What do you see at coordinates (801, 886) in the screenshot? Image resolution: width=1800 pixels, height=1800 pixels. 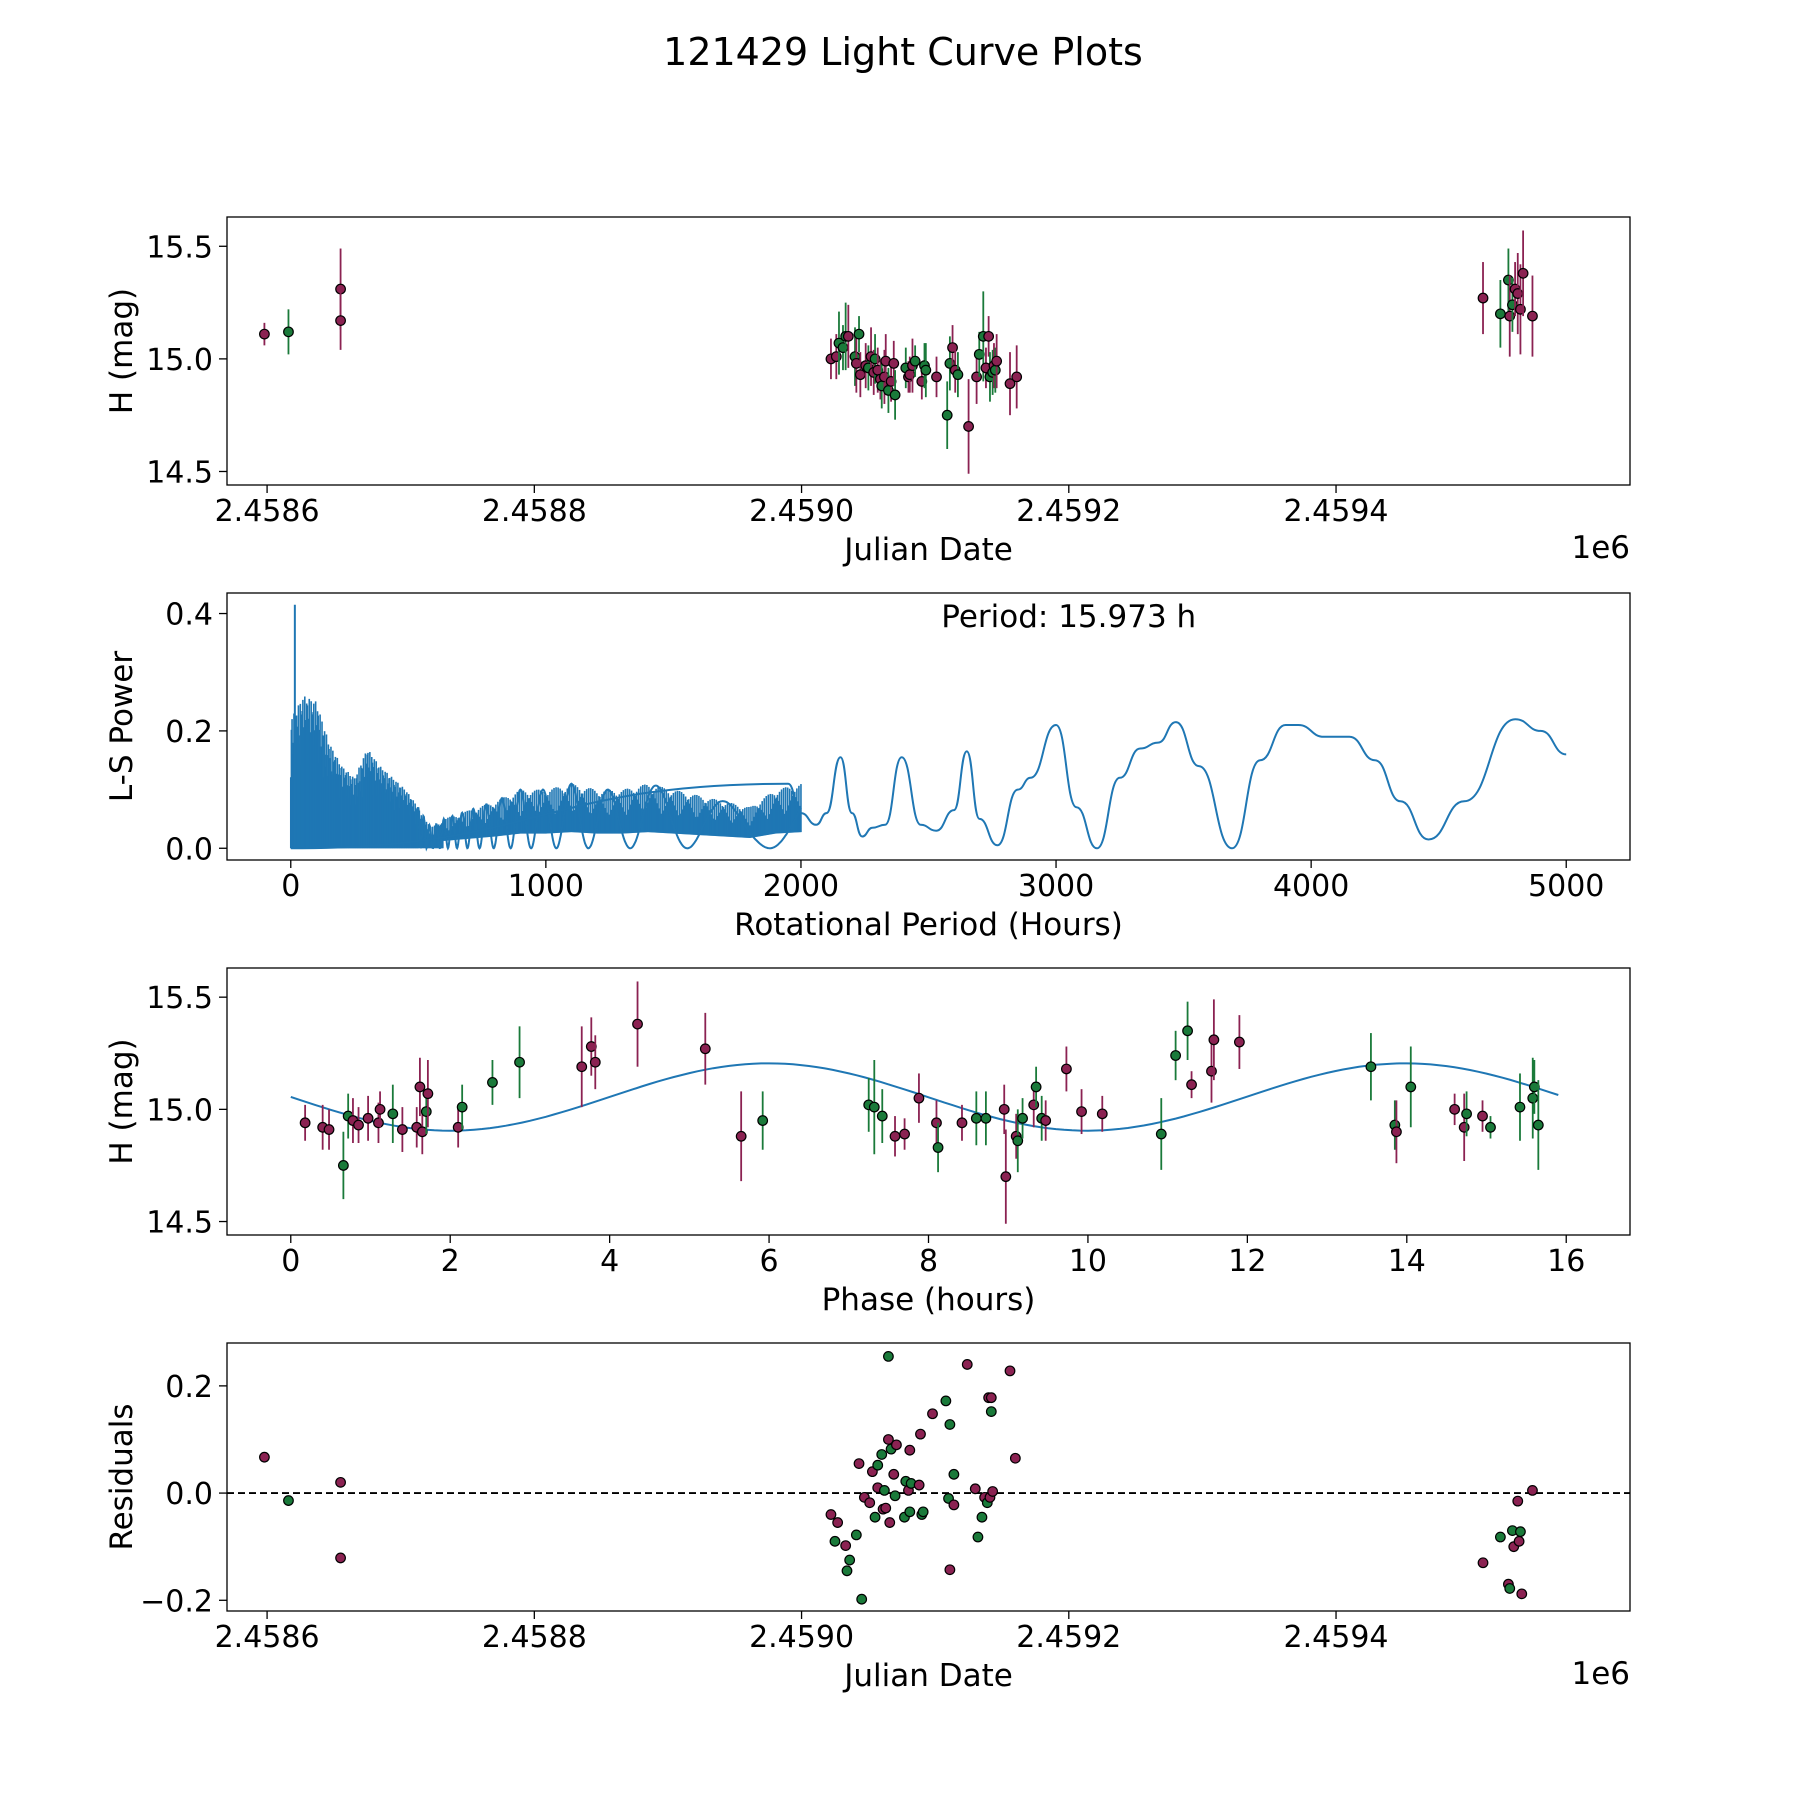 I see `x-tick-label: 2000` at bounding box center [801, 886].